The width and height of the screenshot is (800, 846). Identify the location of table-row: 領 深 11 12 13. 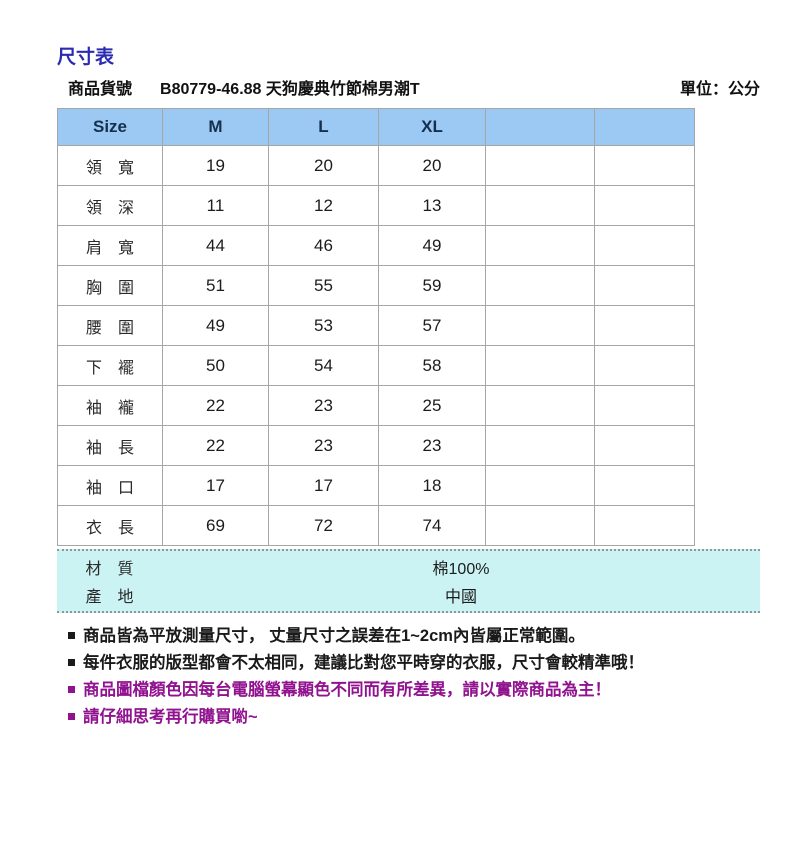
(376, 205).